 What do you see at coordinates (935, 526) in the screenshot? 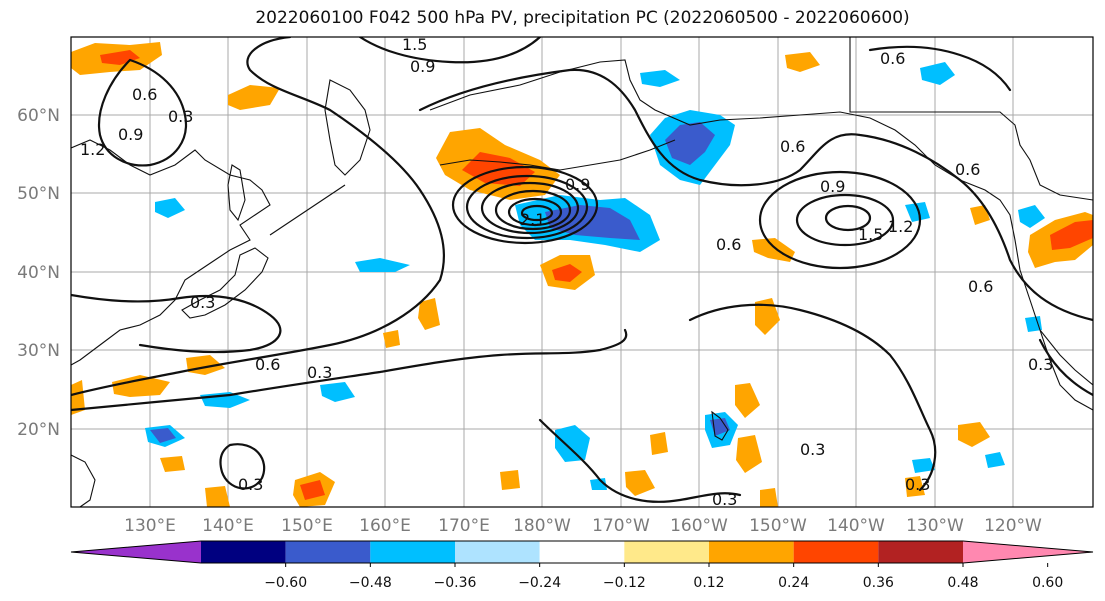
I see `lon-label: 130°W` at bounding box center [935, 526].